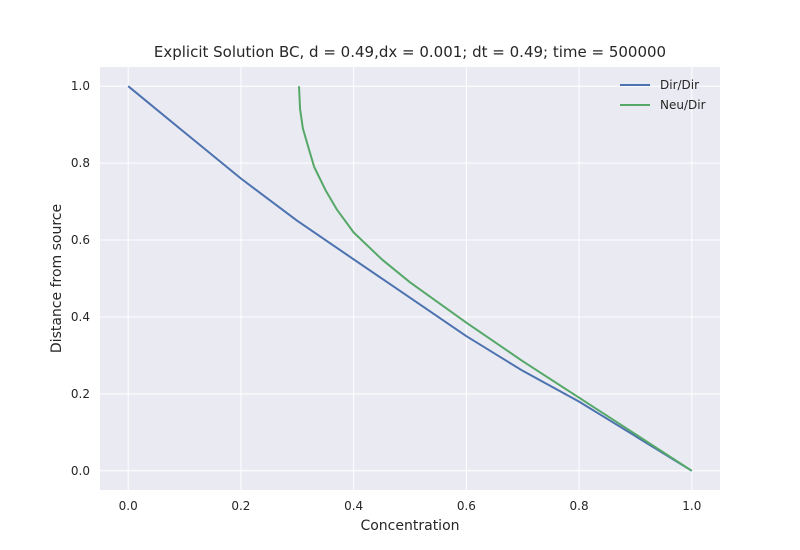 This screenshot has height=550, width=800. What do you see at coordinates (579, 506) in the screenshot?
I see `x-tick-label: 0.8` at bounding box center [579, 506].